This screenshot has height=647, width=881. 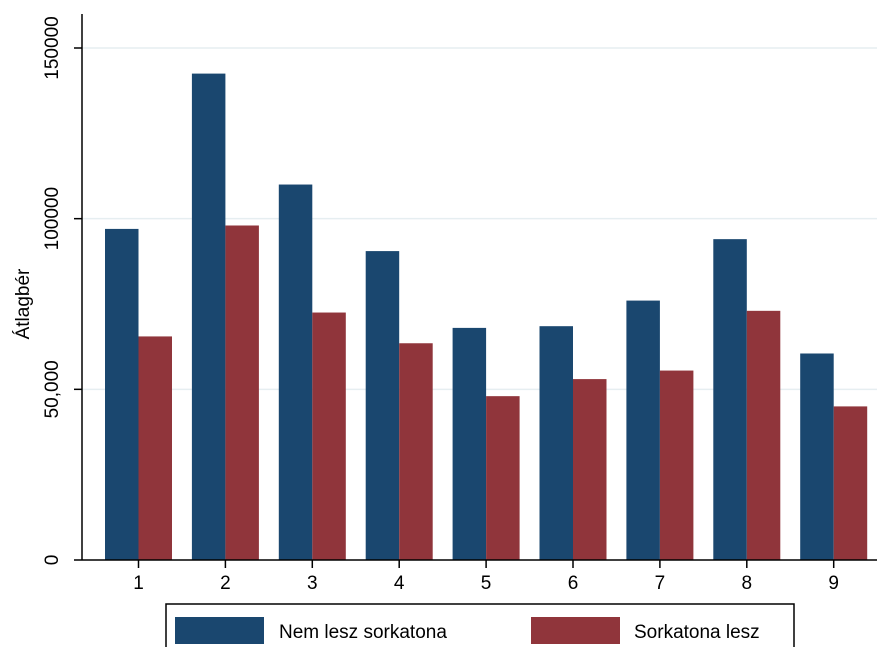 What do you see at coordinates (52, 47) in the screenshot?
I see `y-tick-label: 150000` at bounding box center [52, 47].